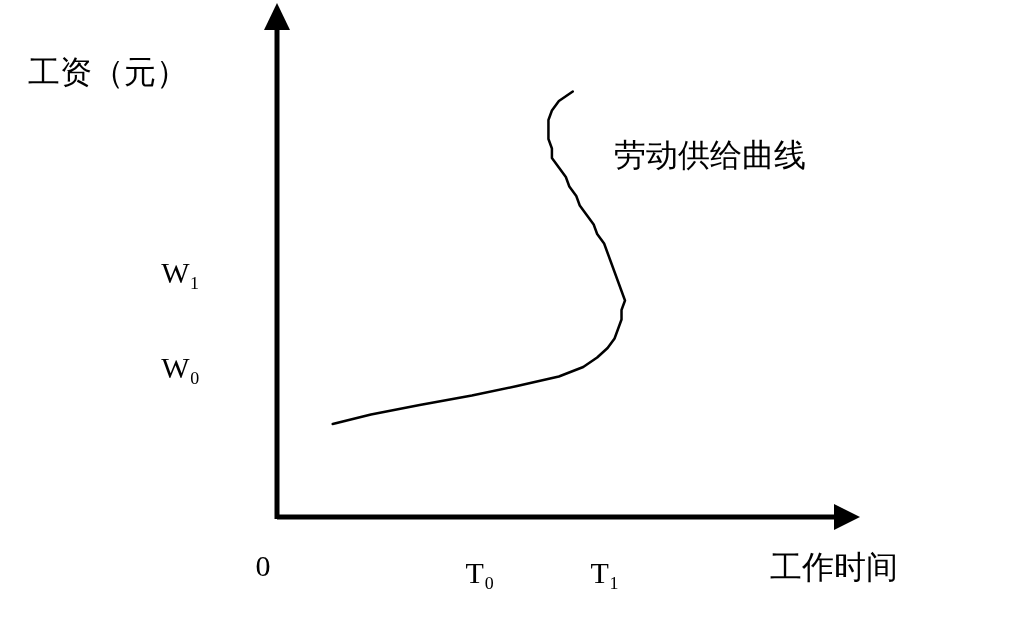 This screenshot has height=627, width=1029. I want to click on y-axis-title: 工资（元）, so click(108, 72).